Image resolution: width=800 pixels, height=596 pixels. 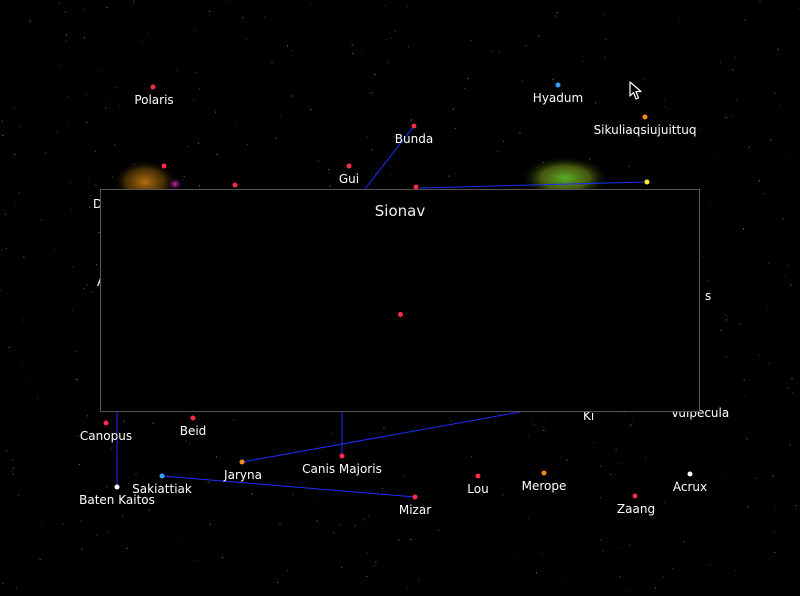 I want to click on star-label: Merope, so click(x=544, y=486).